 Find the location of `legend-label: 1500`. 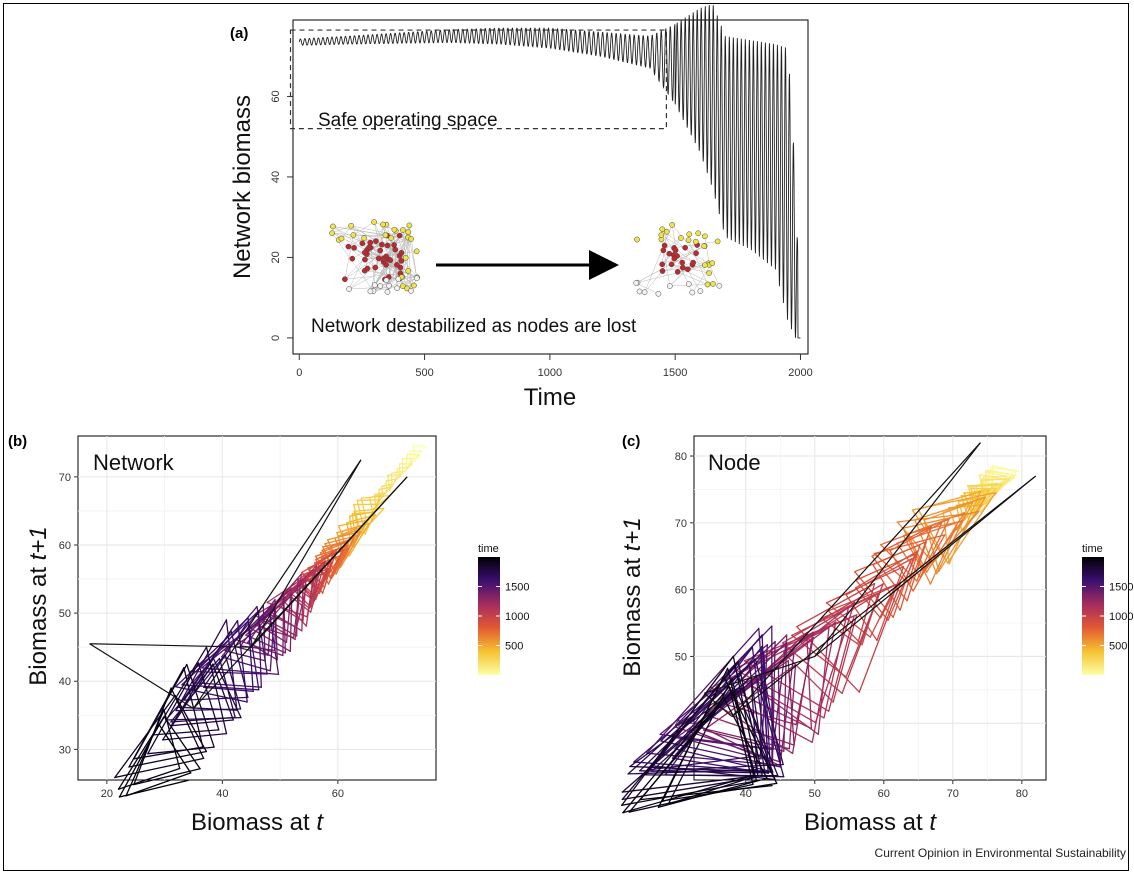

legend-label: 1500 is located at coordinates (517, 588).